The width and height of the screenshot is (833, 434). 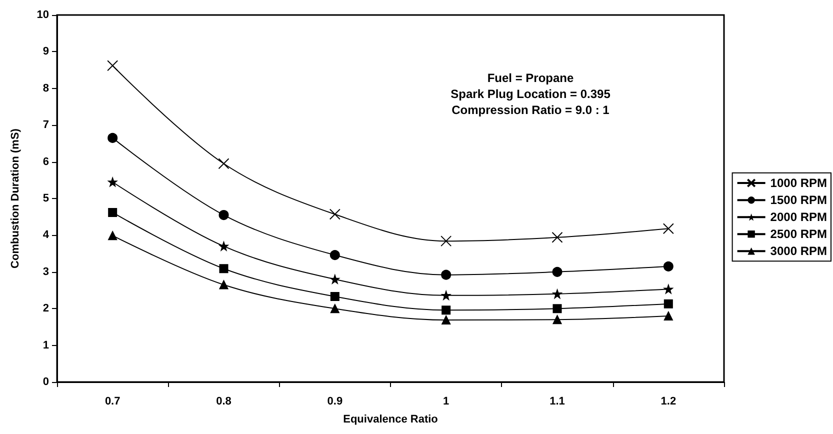 What do you see at coordinates (45, 88) in the screenshot?
I see `y-tick-label: 8` at bounding box center [45, 88].